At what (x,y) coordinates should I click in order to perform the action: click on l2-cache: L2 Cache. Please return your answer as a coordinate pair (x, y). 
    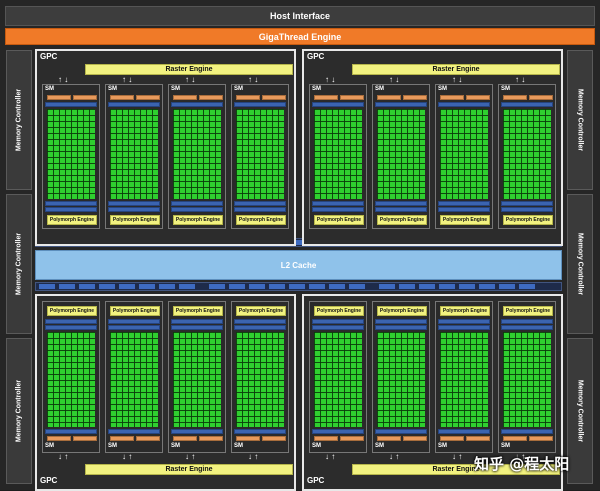
    Looking at the image, I should click on (298, 265).